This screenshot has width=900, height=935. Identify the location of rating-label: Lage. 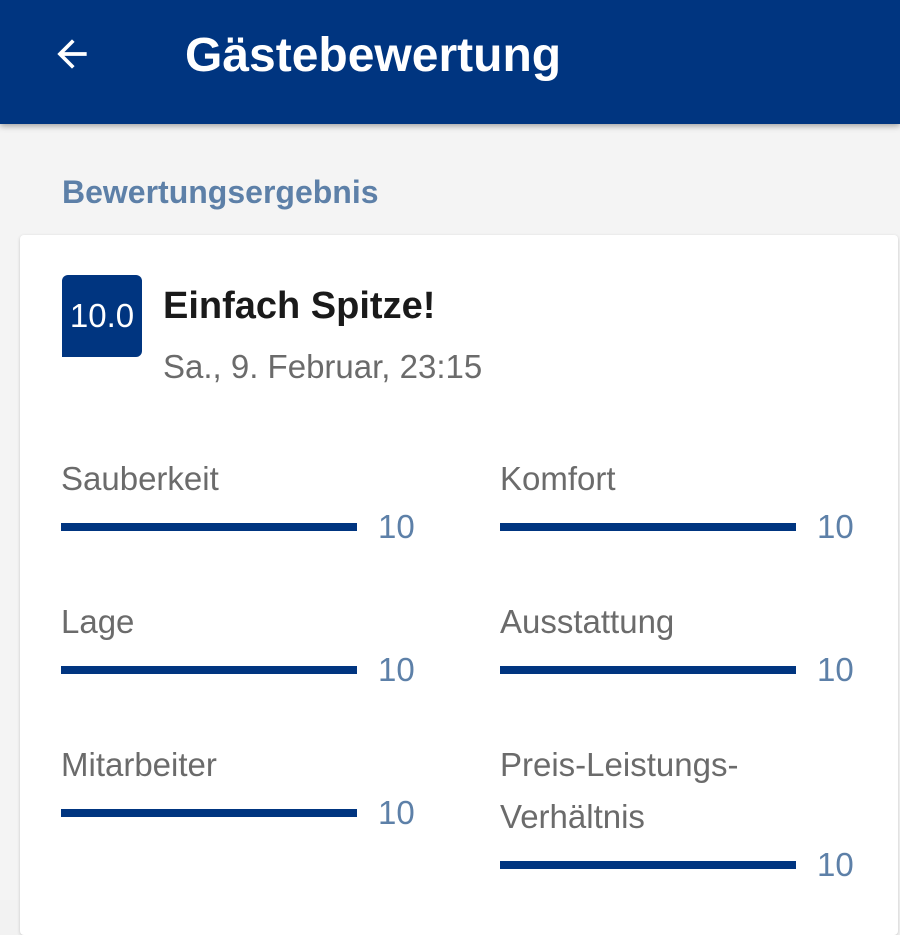
(98, 621).